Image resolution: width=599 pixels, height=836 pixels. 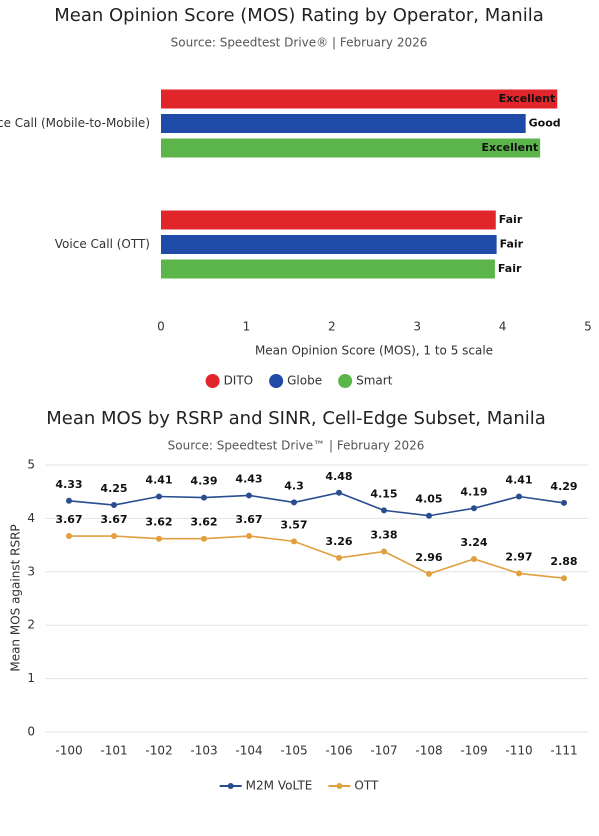 What do you see at coordinates (203, 481) in the screenshot?
I see `data-label: 4.39` at bounding box center [203, 481].